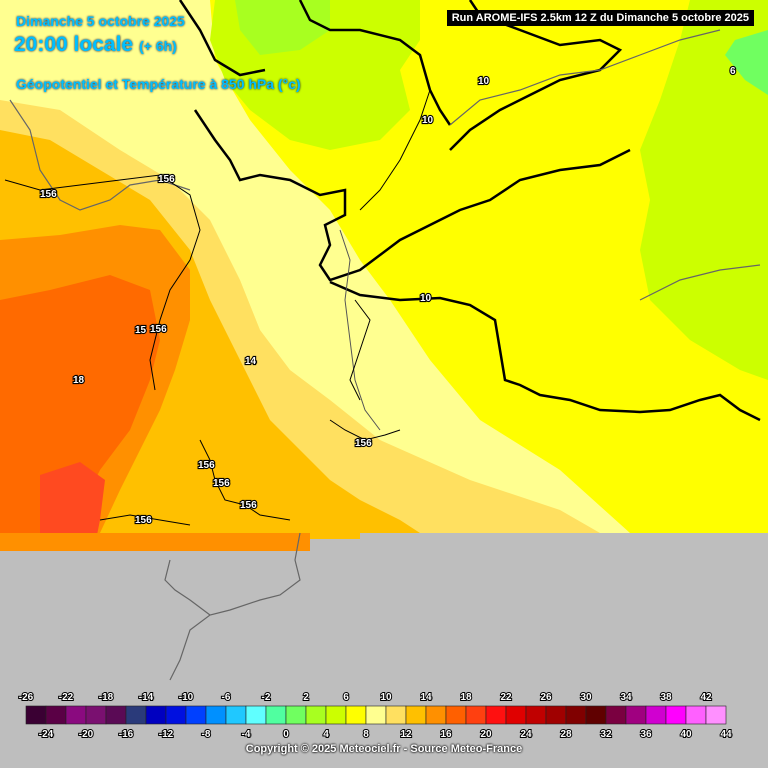 The width and height of the screenshot is (768, 768). What do you see at coordinates (686, 734) in the screenshot?
I see `legend-lower-label: 40` at bounding box center [686, 734].